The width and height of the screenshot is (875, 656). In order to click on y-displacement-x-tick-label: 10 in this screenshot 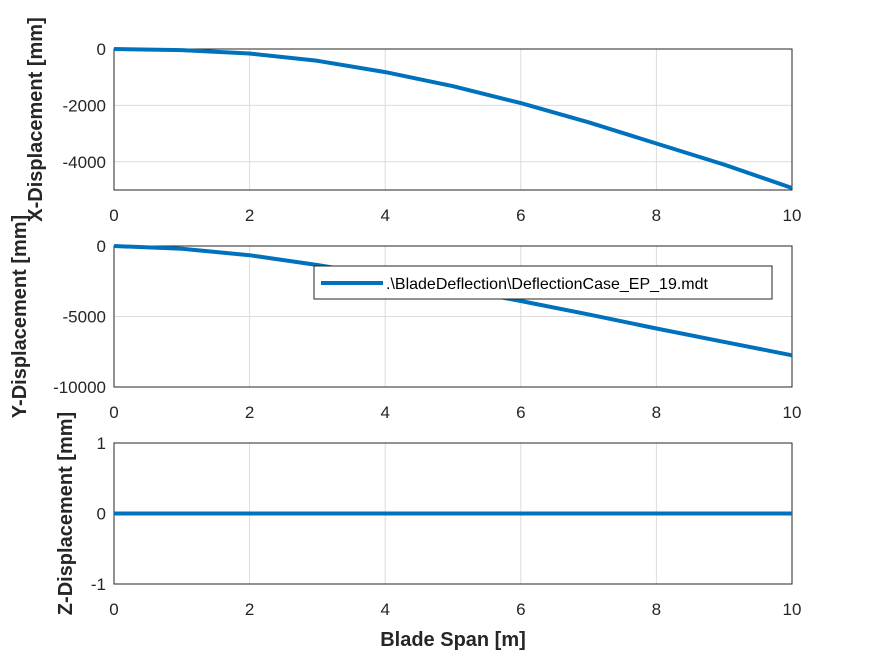, I will do `click(792, 412)`.